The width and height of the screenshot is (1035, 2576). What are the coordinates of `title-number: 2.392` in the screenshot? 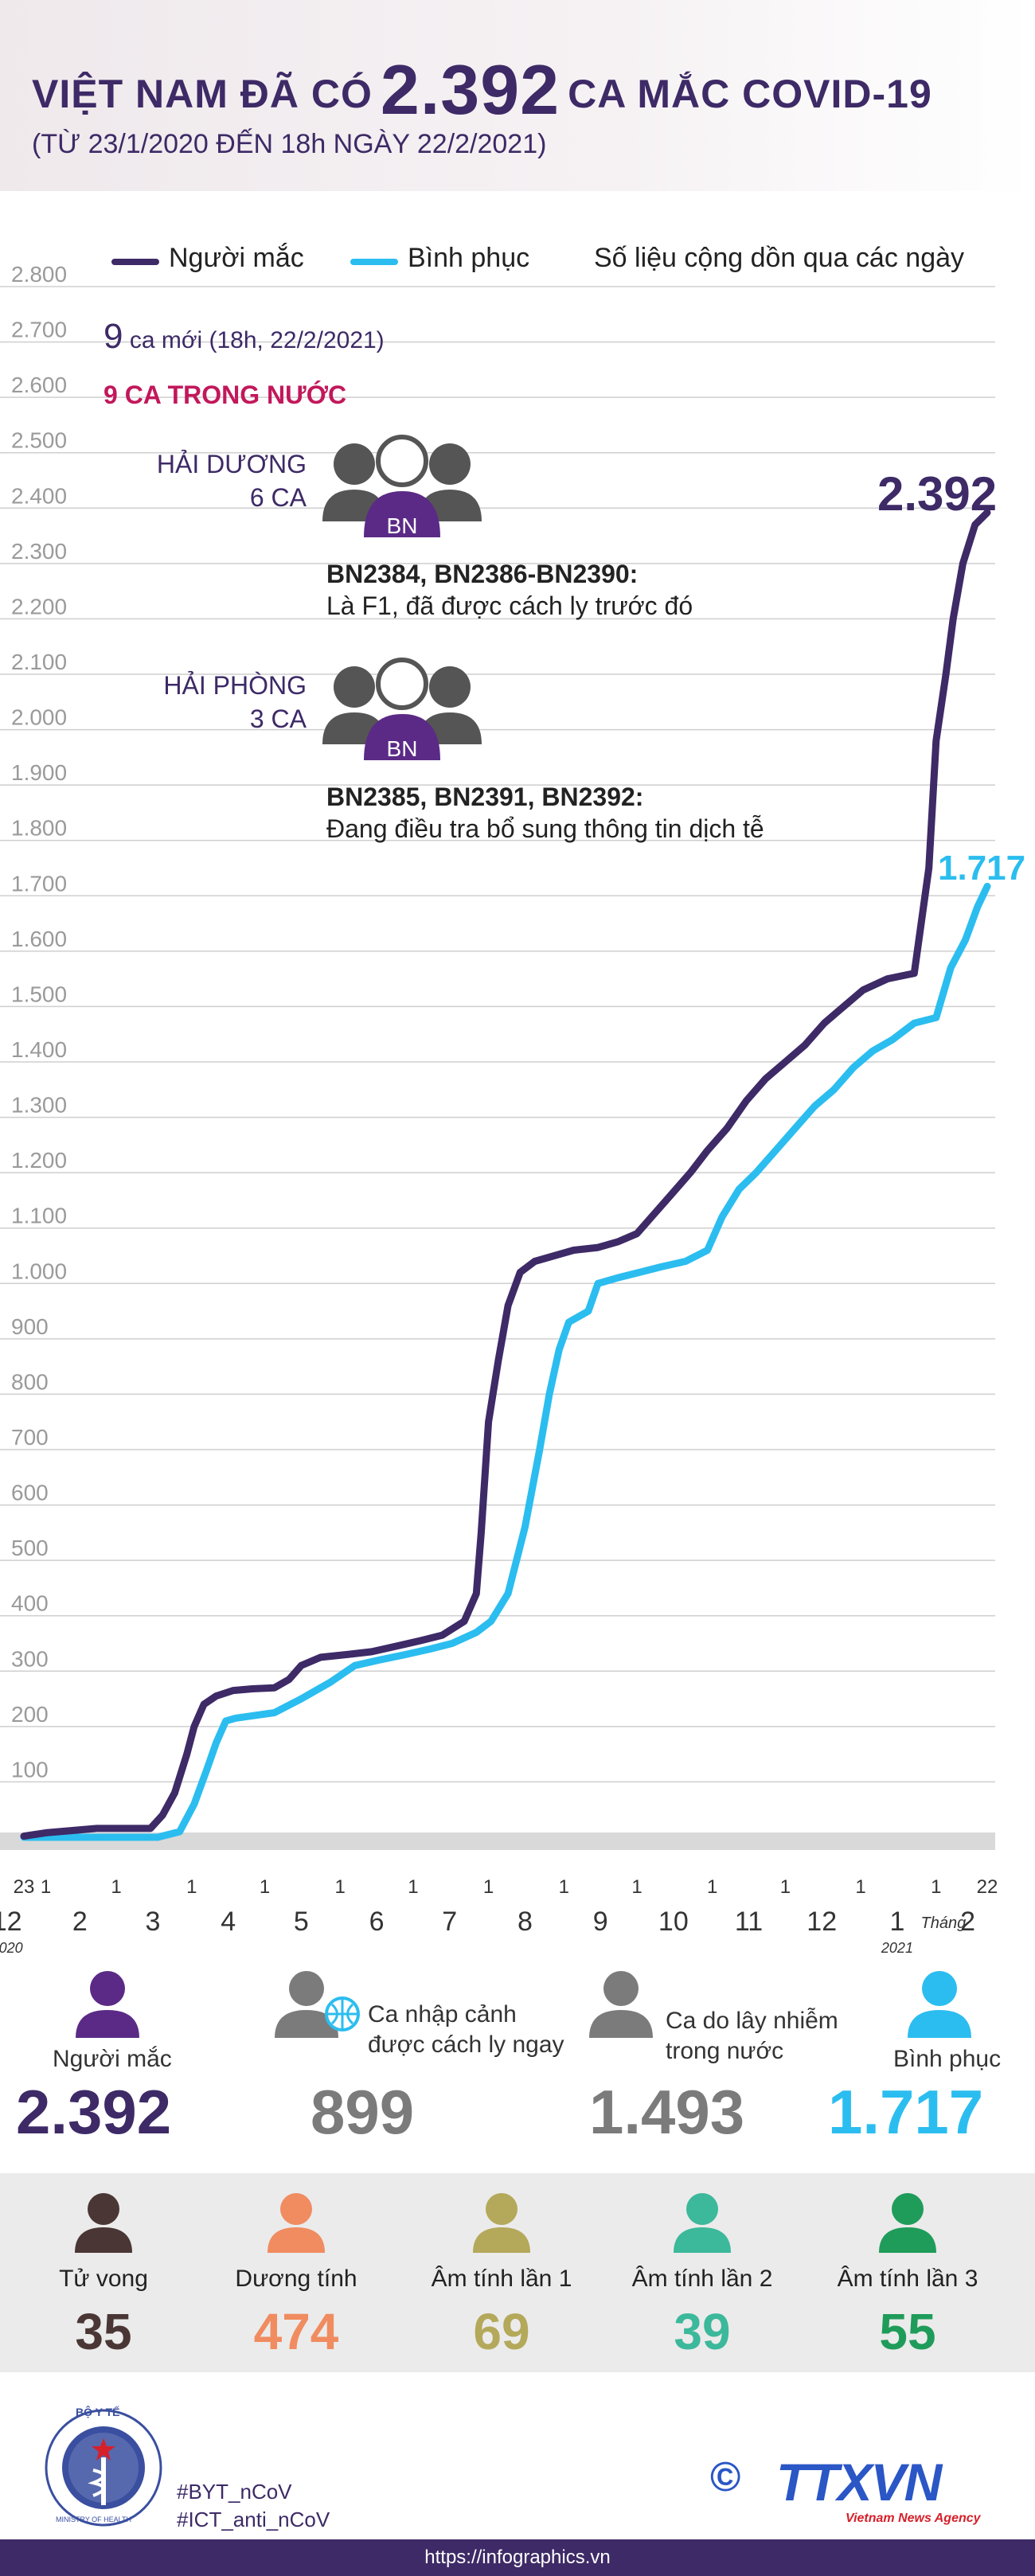 It's located at (470, 89).